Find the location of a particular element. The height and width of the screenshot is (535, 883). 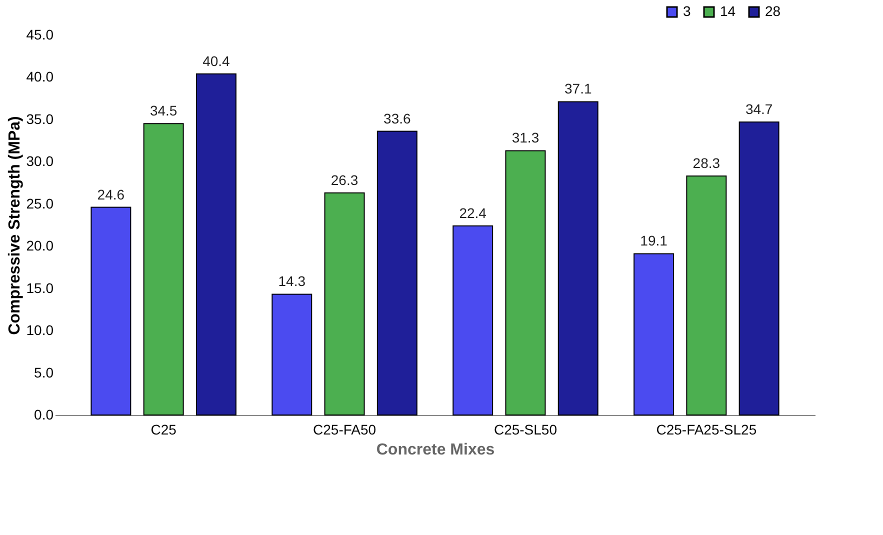

y-tick-label: 10.0 is located at coordinates (40, 330).